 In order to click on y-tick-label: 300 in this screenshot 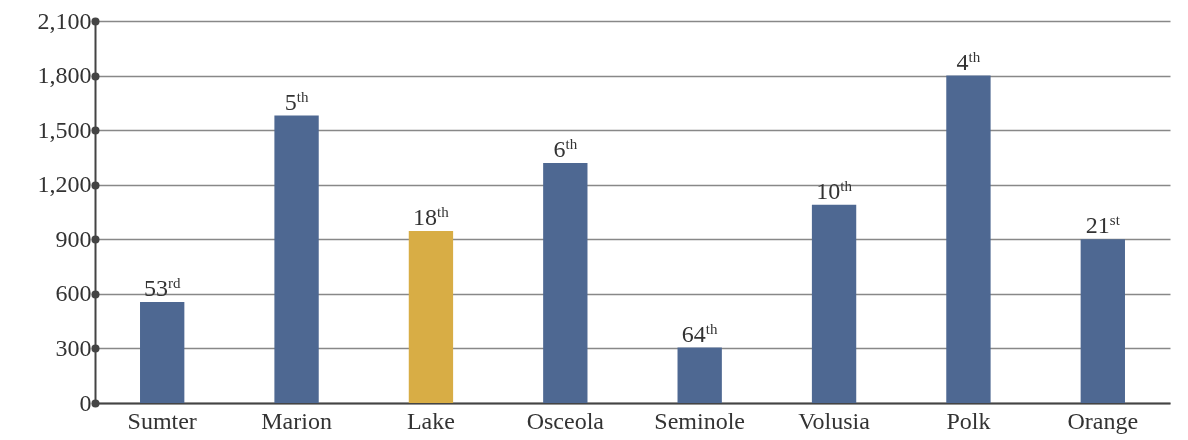, I will do `click(73, 347)`.